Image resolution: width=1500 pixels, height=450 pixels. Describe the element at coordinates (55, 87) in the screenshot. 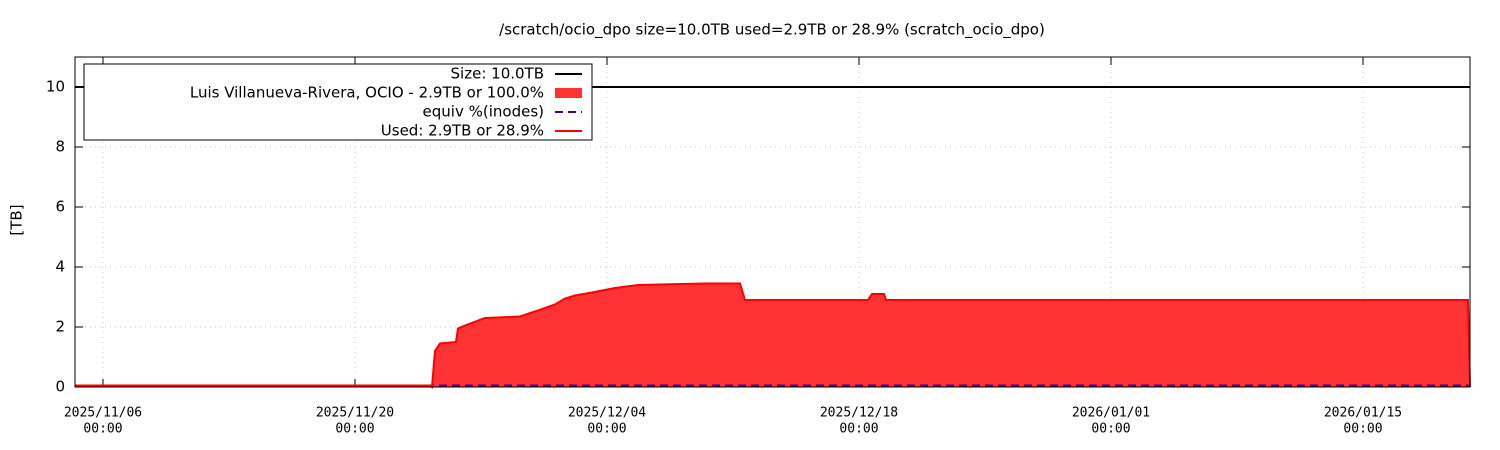

I see `y-tick-label: 10` at that location.